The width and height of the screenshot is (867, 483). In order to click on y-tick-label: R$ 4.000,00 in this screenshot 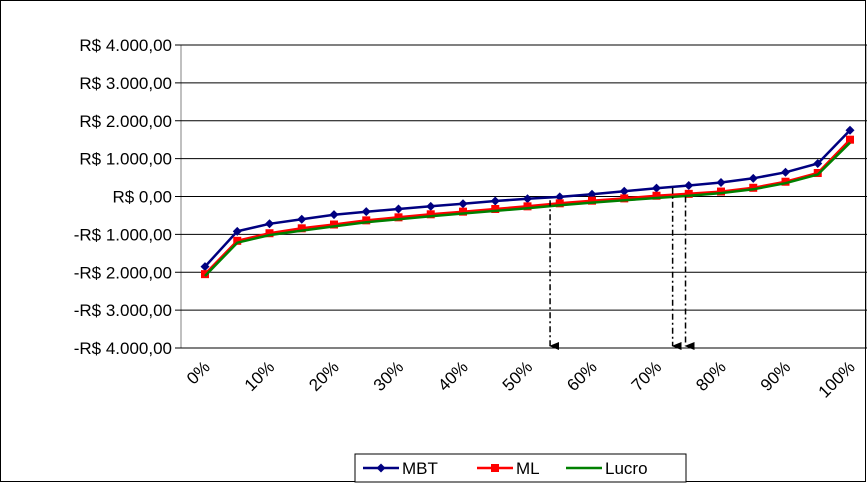, I will do `click(125, 45)`.